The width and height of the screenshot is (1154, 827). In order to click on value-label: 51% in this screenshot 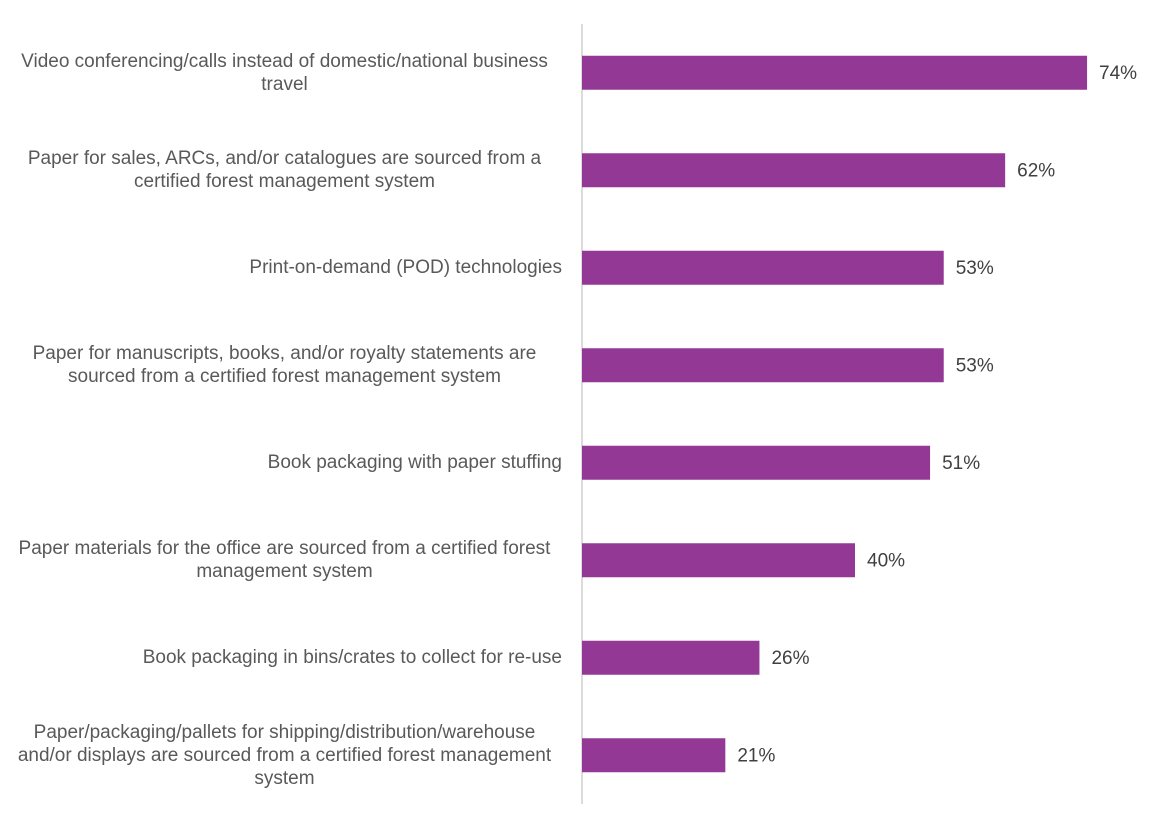, I will do `click(961, 463)`.